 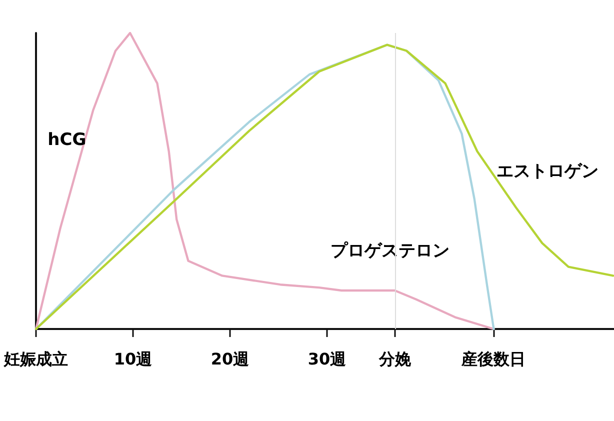 I want to click on series-label: プロゲステロン, so click(x=390, y=250).